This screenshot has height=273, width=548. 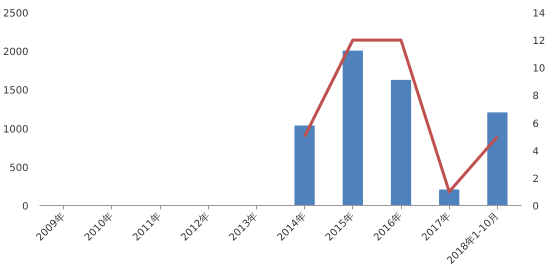 What do you see at coordinates (535, 179) in the screenshot?
I see `y2-tick-label: 2` at bounding box center [535, 179].